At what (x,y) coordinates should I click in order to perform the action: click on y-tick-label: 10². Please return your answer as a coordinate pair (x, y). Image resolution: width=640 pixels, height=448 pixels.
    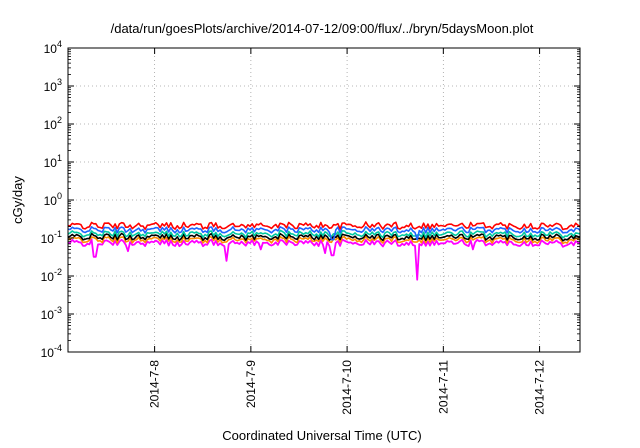
    Looking at the image, I should click on (53, 123).